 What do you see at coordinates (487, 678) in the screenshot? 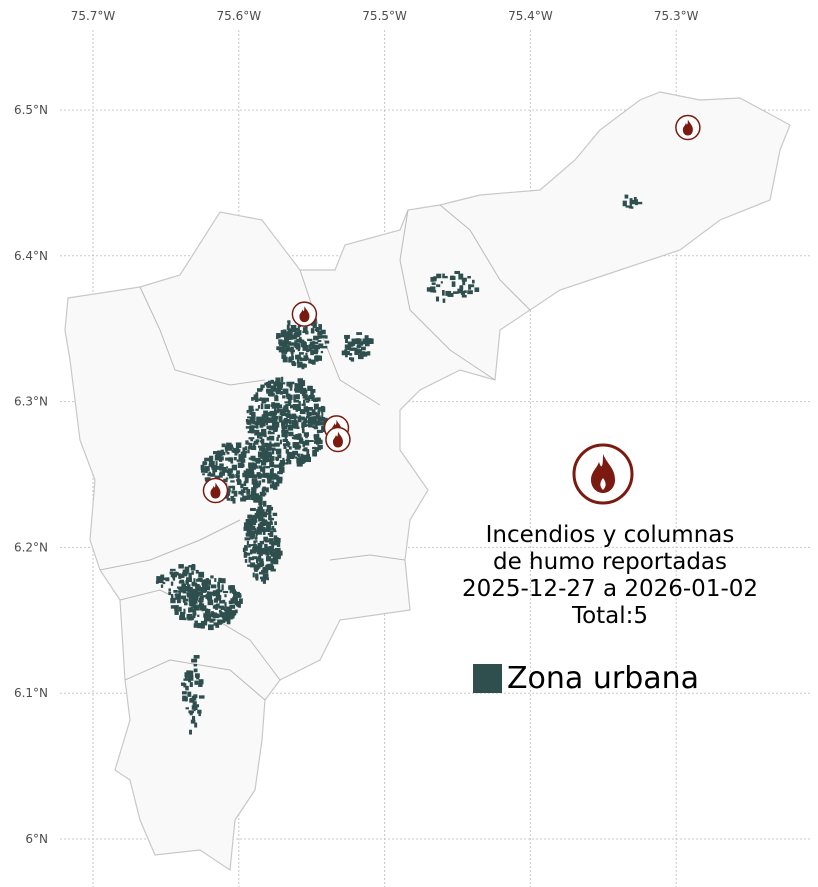
I see `legend-urban-swatch` at bounding box center [487, 678].